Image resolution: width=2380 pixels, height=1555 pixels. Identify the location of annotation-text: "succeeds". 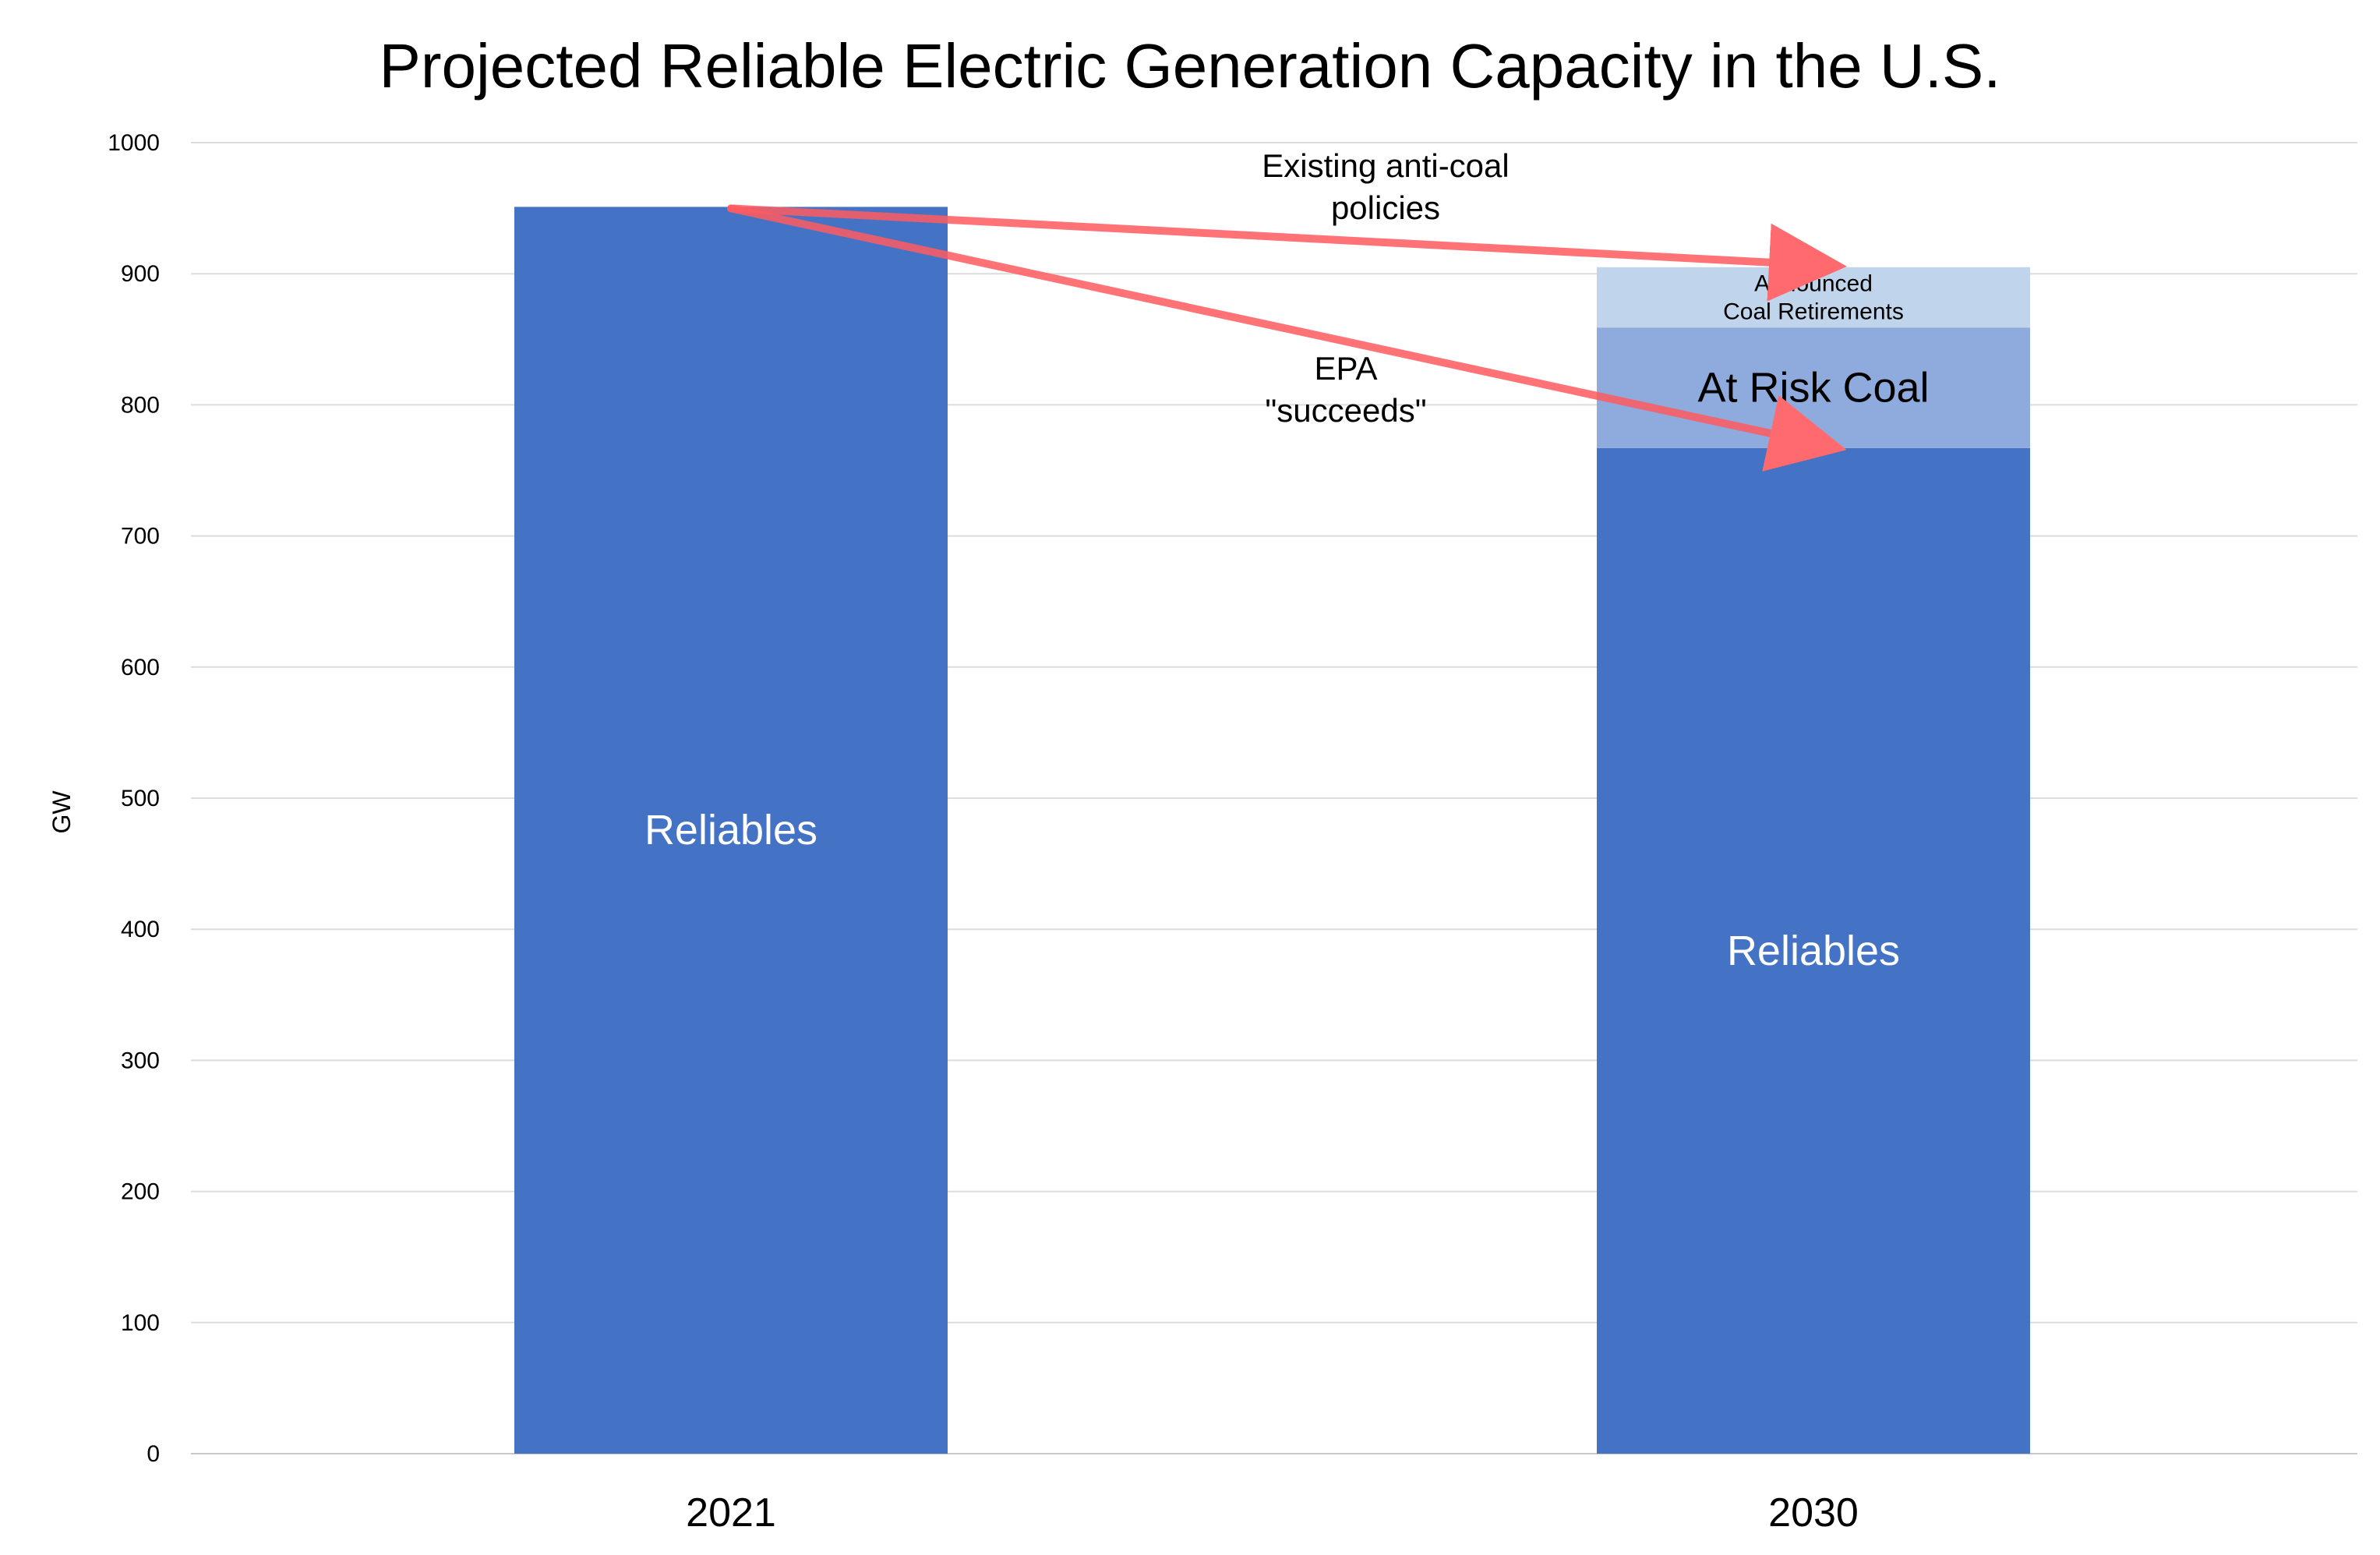
(1346, 411).